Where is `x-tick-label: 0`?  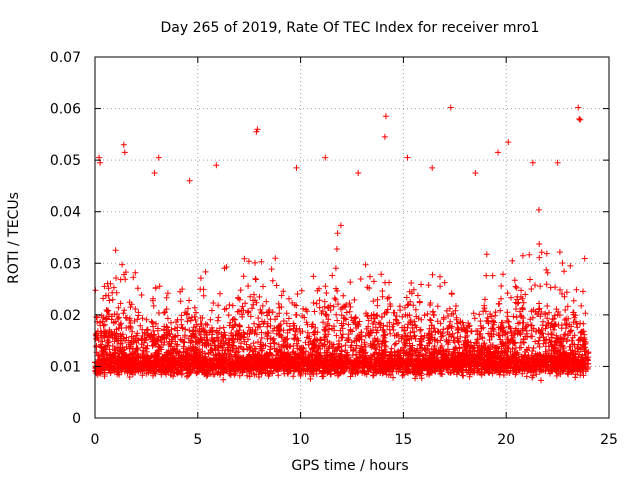 x-tick-label: 0 is located at coordinates (95, 440).